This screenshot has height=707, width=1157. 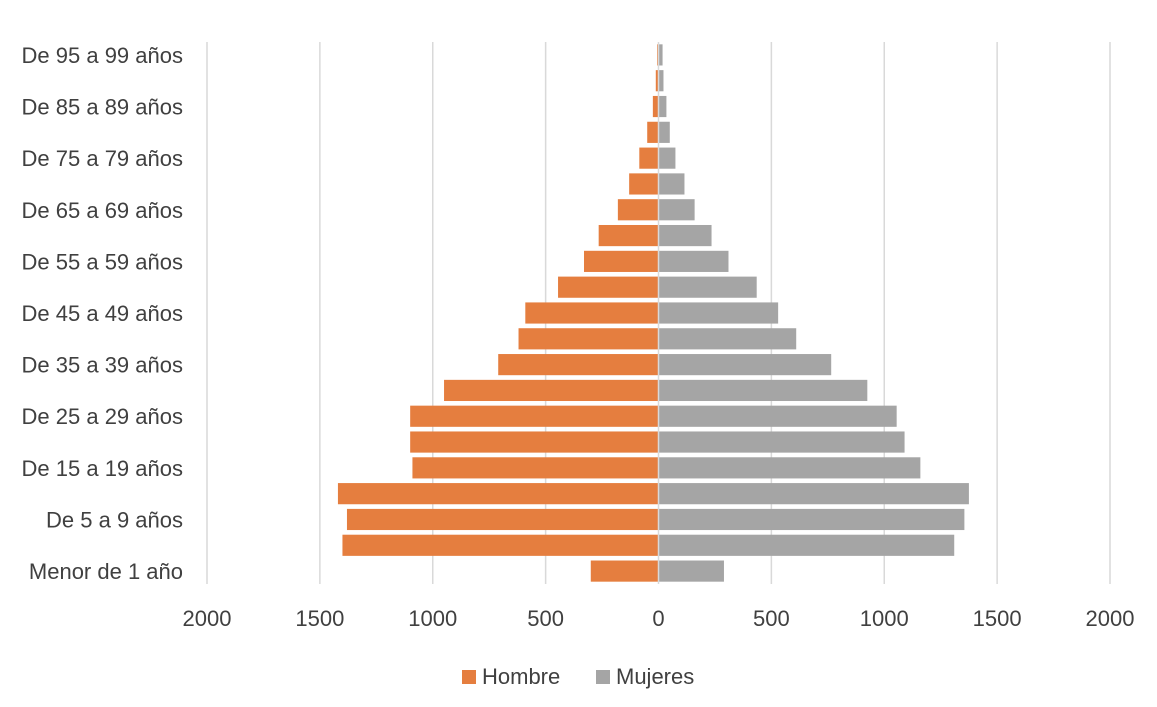 What do you see at coordinates (102, 107) in the screenshot?
I see `category-label: De 85 a 89 años` at bounding box center [102, 107].